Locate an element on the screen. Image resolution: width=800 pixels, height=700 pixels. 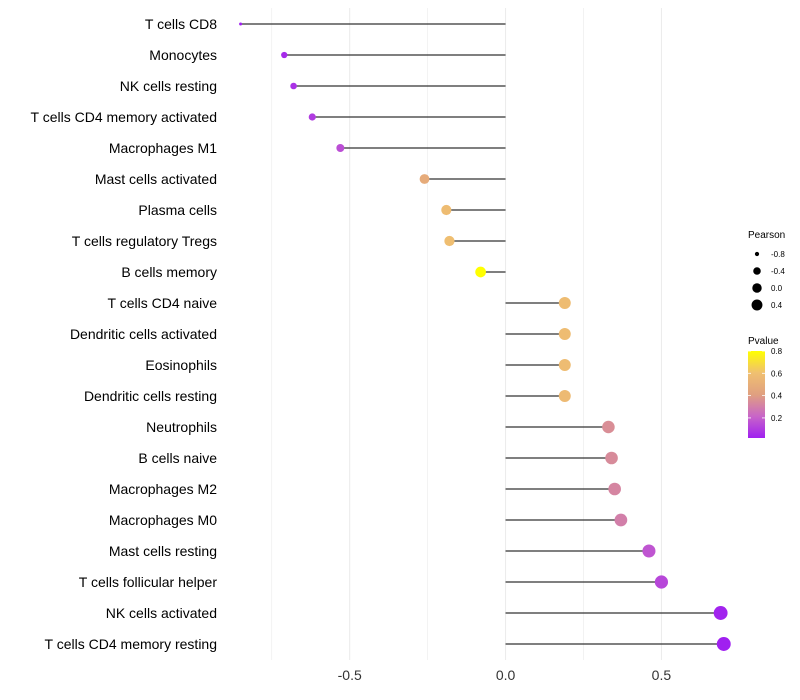
pvalue-color-bar is located at coordinates (756, 394).